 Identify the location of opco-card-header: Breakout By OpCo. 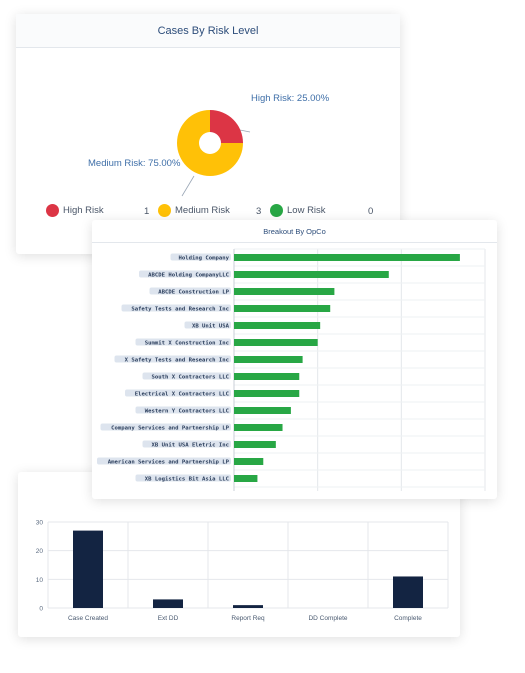
(294, 231).